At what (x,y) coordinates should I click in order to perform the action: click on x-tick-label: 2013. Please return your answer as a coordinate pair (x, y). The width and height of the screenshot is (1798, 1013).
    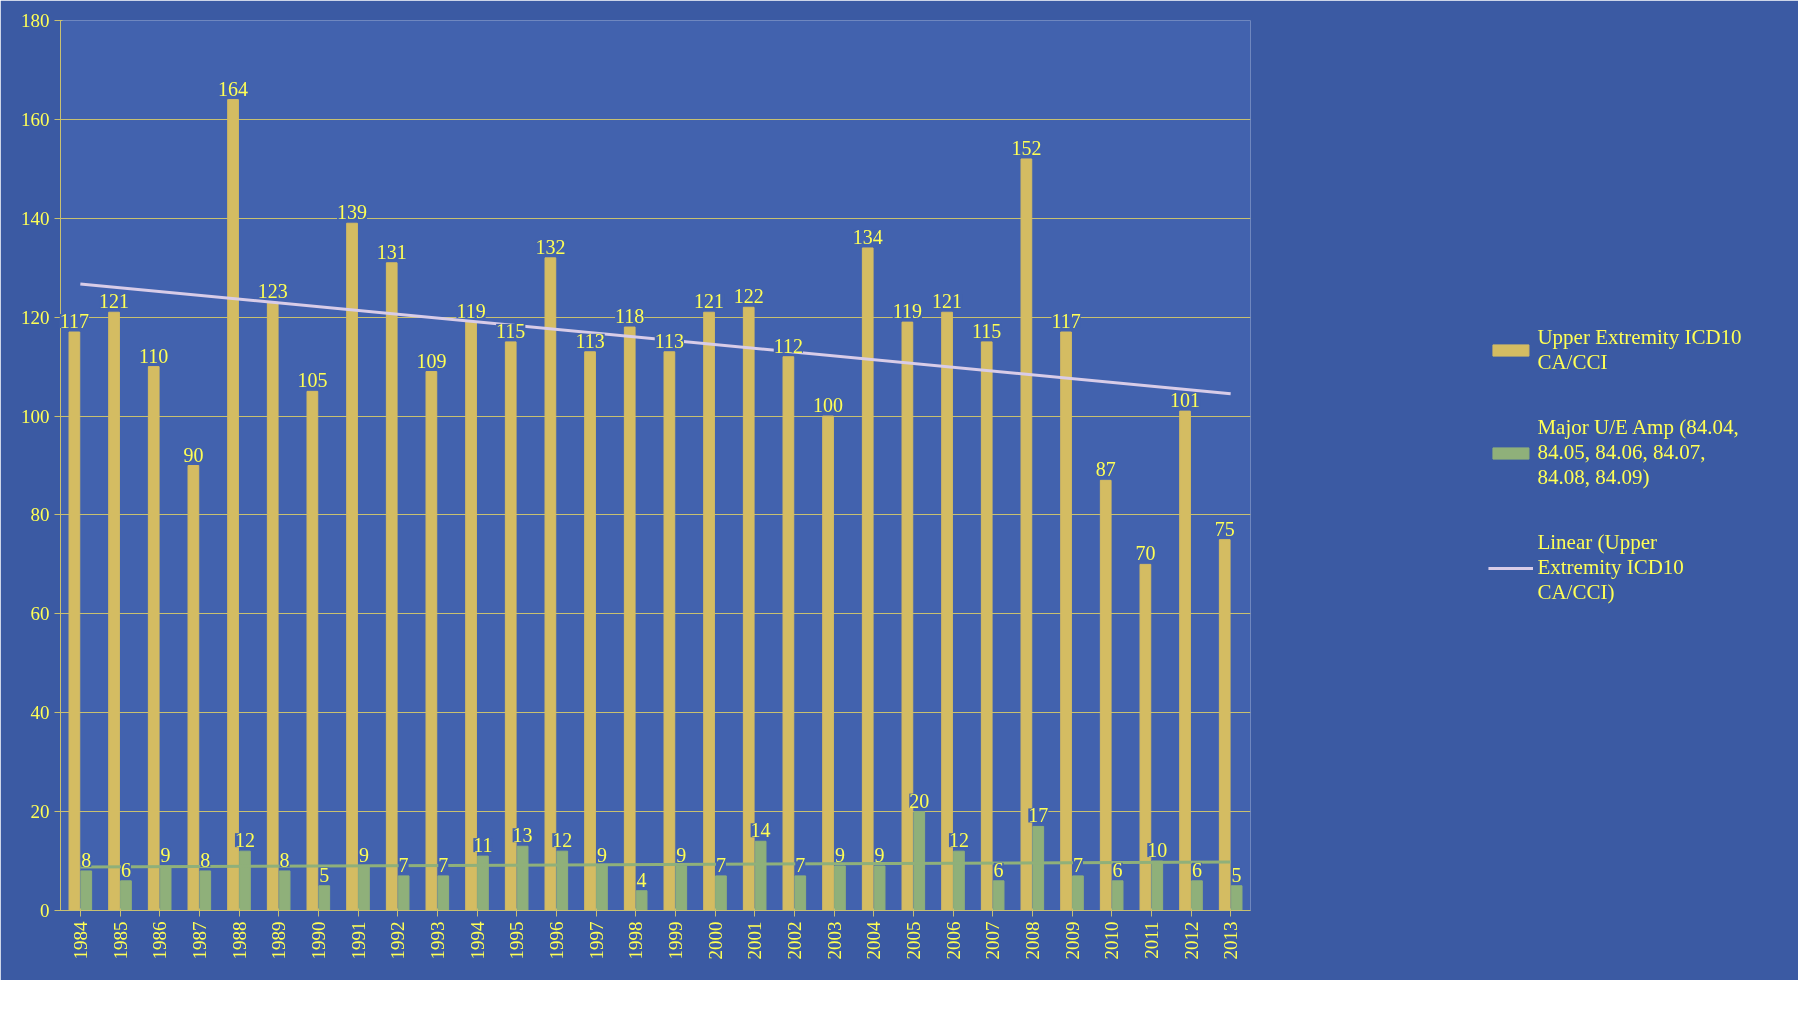
    Looking at the image, I should click on (1231, 940).